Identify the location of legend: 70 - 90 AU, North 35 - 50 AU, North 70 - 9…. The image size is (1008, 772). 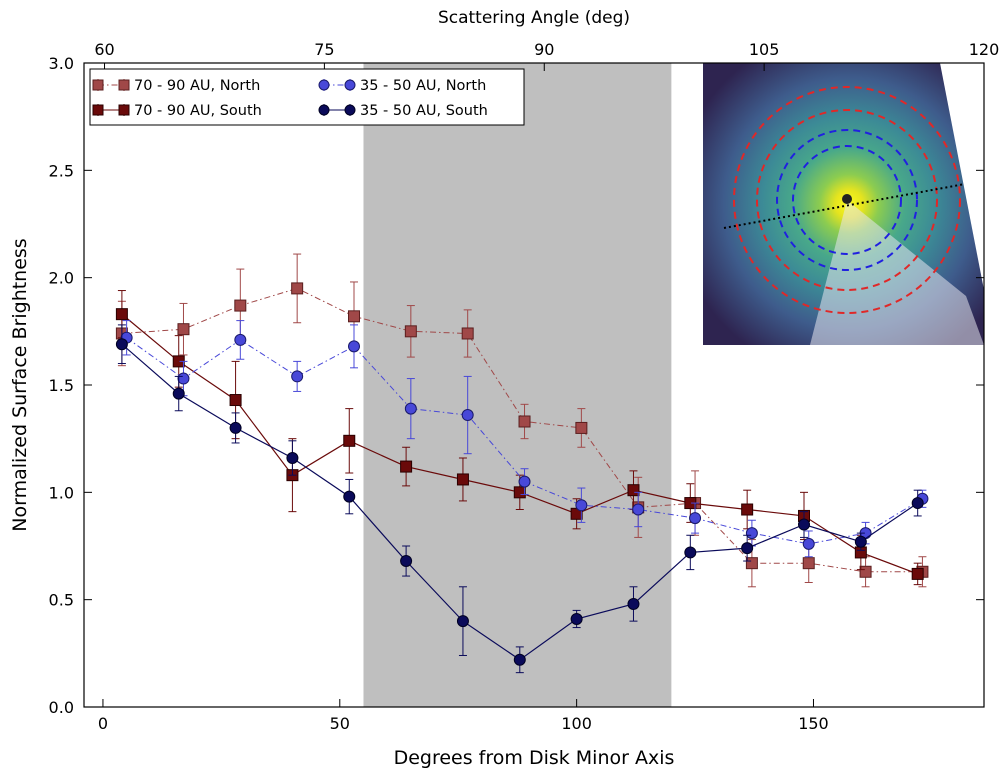
(307, 97).